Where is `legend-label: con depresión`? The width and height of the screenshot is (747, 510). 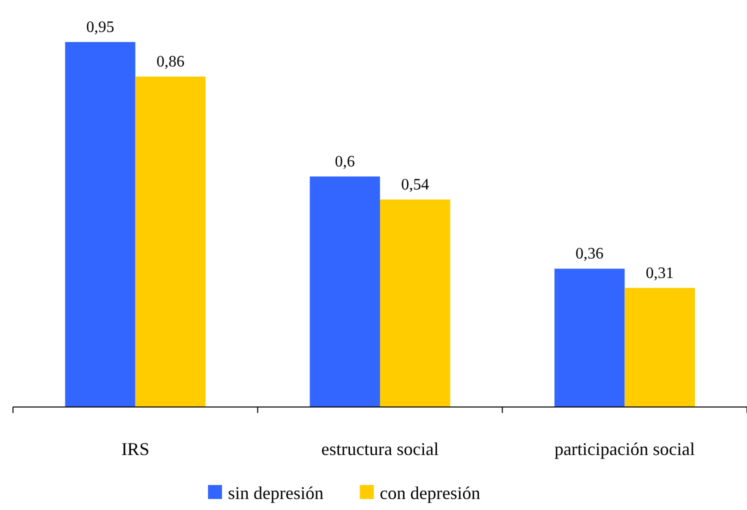
legend-label: con depresión is located at coordinates (430, 493).